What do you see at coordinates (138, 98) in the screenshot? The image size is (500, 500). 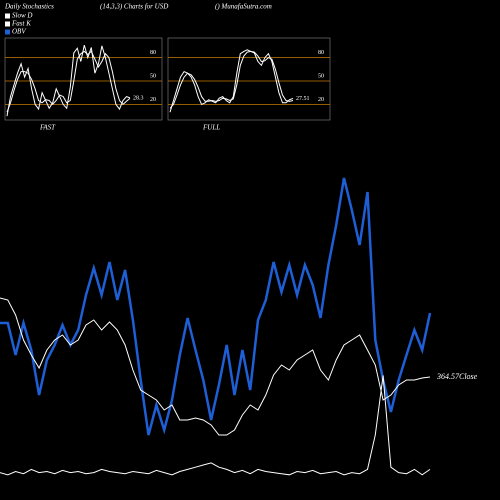 I see `last-value-label: 28.3` at bounding box center [138, 98].